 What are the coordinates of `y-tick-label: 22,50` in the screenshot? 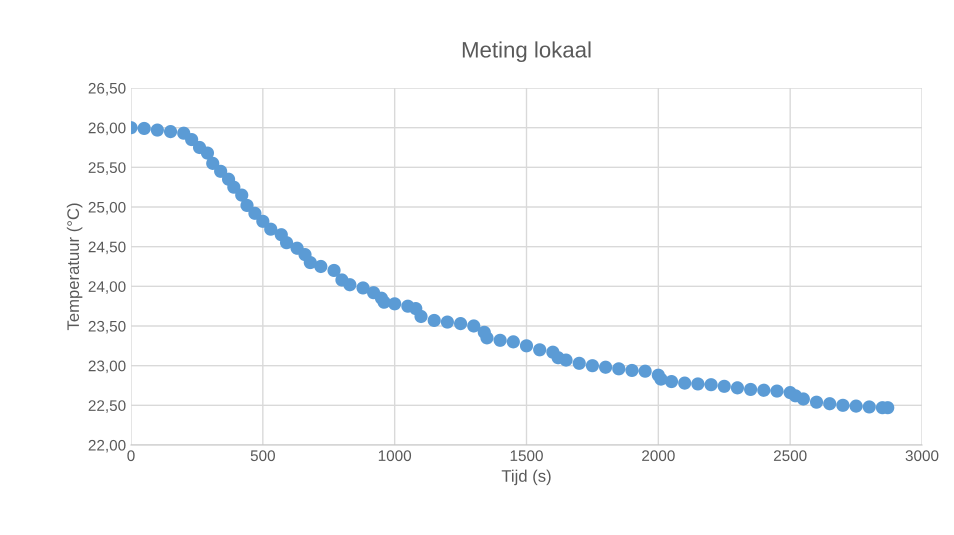 It's located at (107, 406).